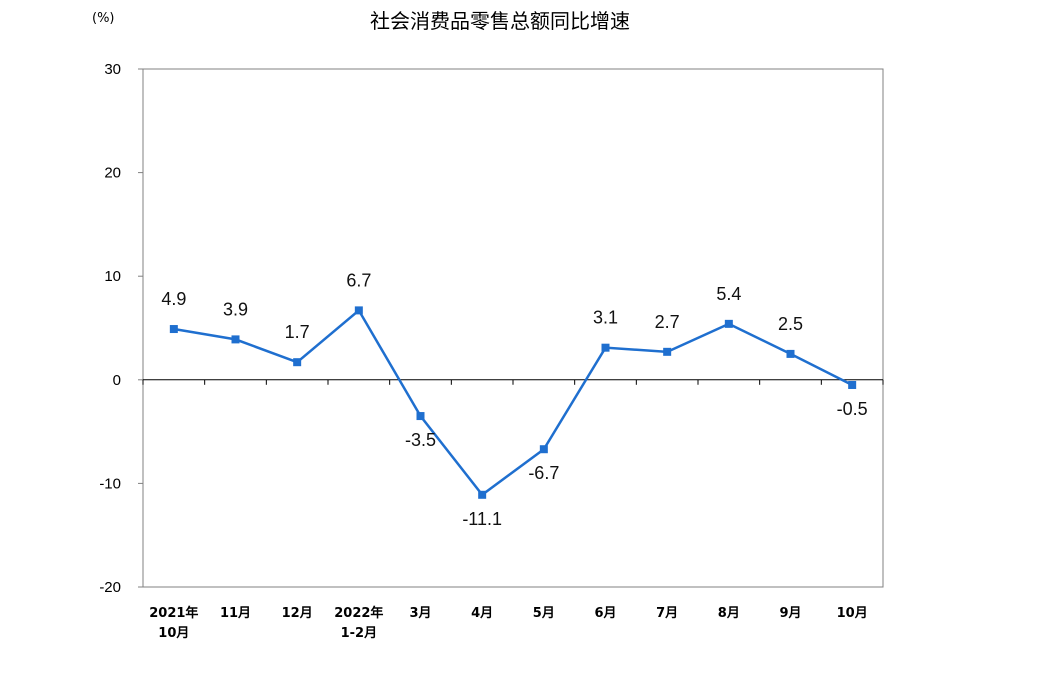  What do you see at coordinates (358, 613) in the screenshot?
I see `x-tick-label: 2022年` at bounding box center [358, 613].